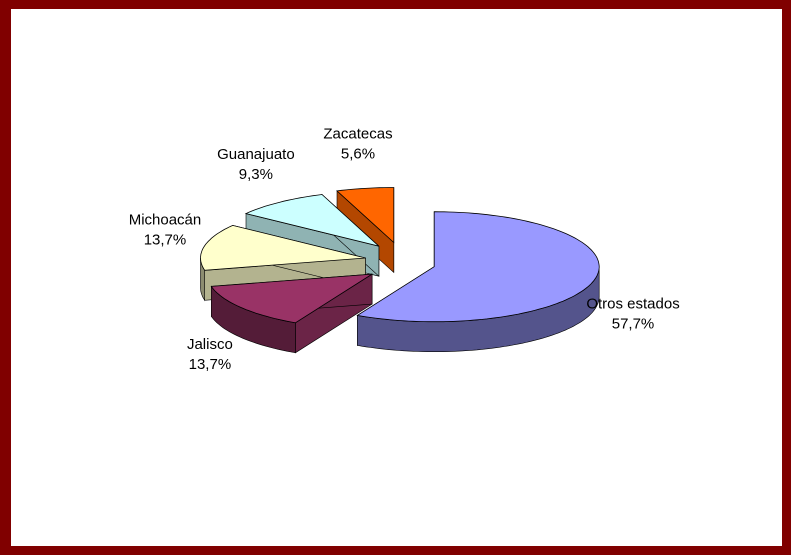 The image size is (791, 555). Describe the element at coordinates (632, 303) in the screenshot. I see `slice-label: Otros estados` at that location.